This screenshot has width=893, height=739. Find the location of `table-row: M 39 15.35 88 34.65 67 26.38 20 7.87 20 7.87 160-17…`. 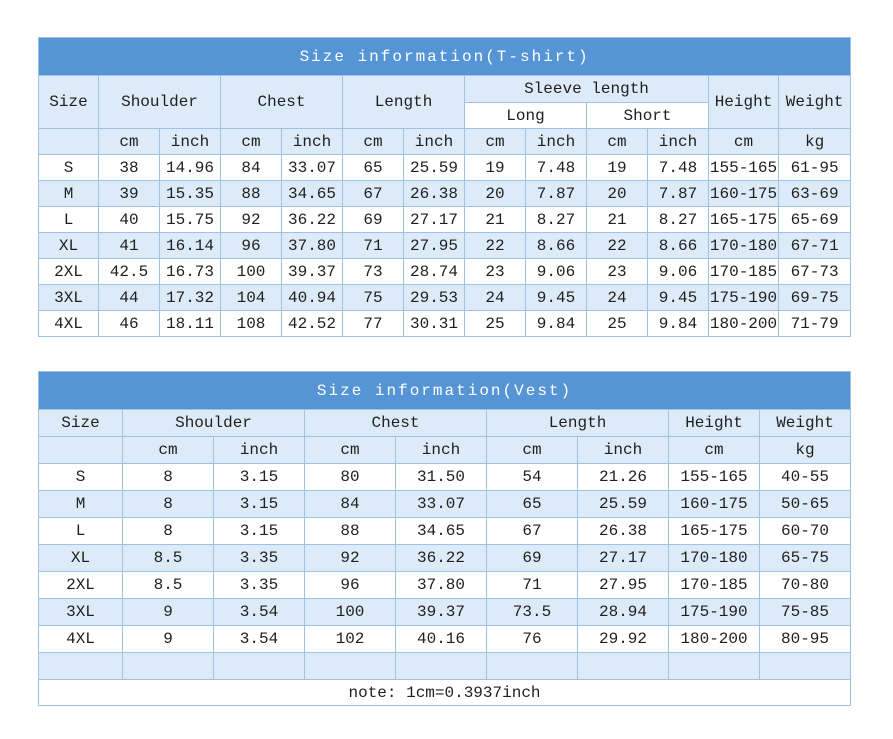

table-row: M 39 15.35 88 34.65 67 26.38 20 7.87 20 7.87 160-17… is located at coordinates (445, 193).